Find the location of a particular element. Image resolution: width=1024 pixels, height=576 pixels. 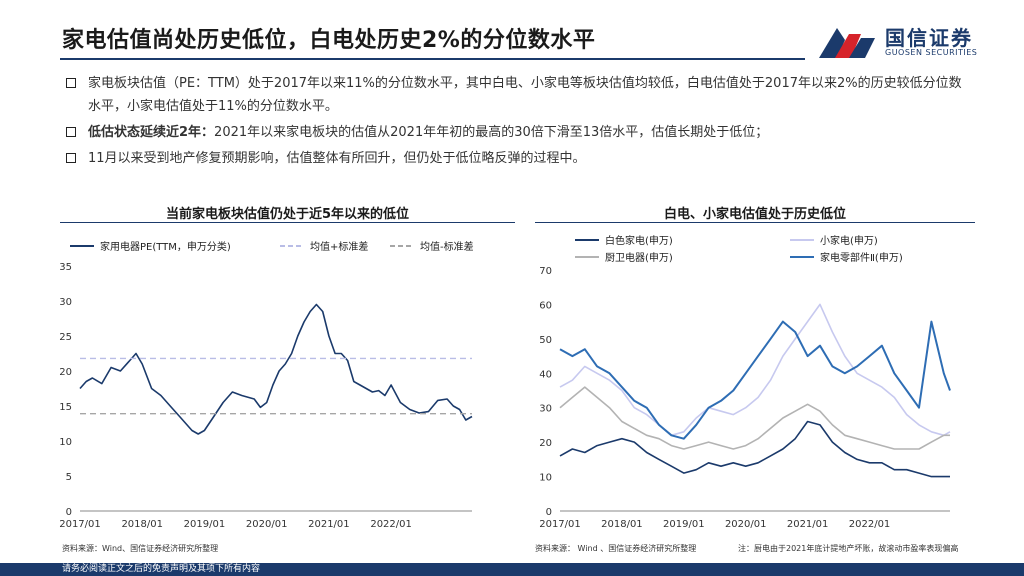

logo: 国信证券 GUOSEN SECURITIES is located at coordinates (915, 42).